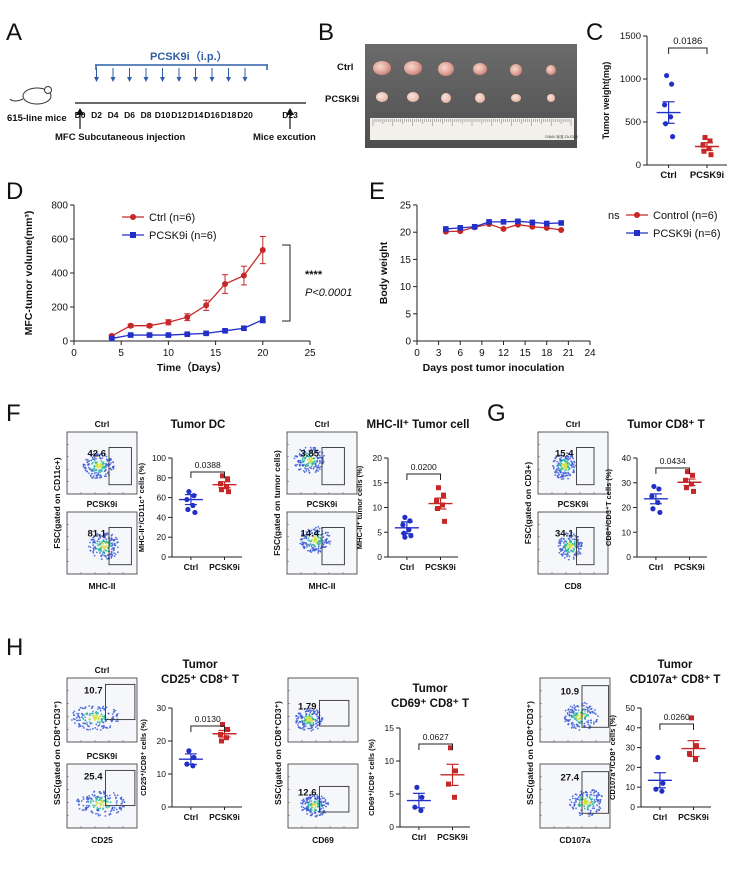 Image resolution: width=744 pixels, height=889 pixels. What do you see at coordinates (162, 537) in the screenshot?
I see `y-tick-label: 20` at bounding box center [162, 537].